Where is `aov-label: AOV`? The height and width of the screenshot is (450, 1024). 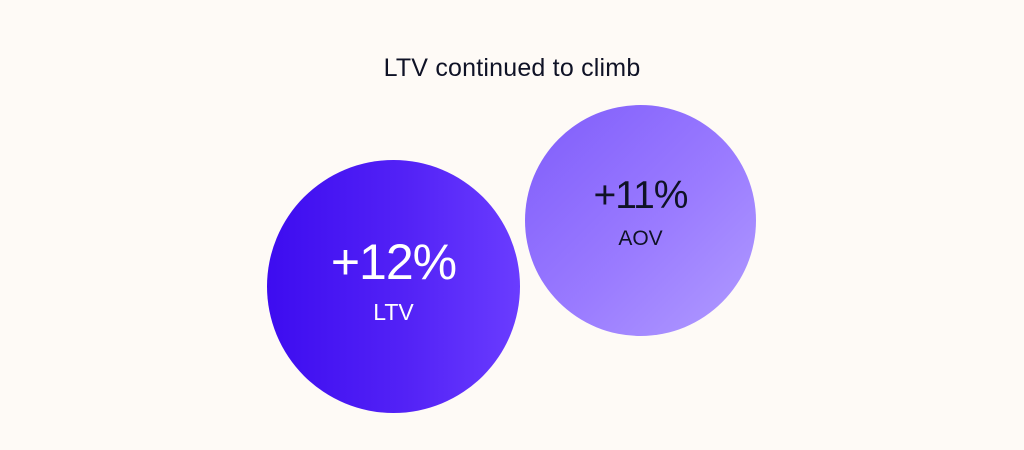
aov-label: AOV is located at coordinates (640, 238).